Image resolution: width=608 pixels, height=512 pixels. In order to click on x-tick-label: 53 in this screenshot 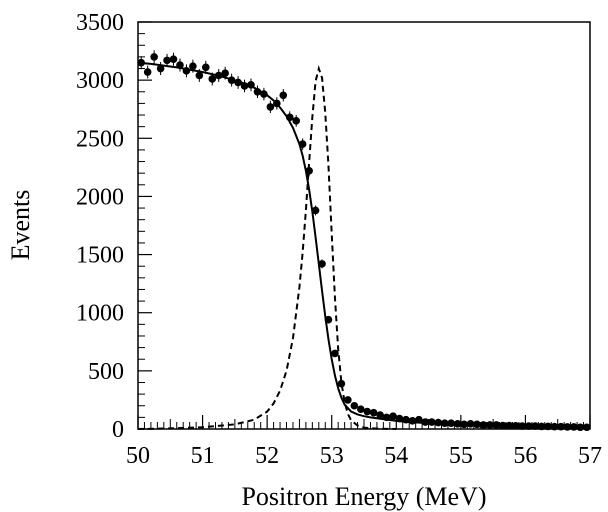, I will do `click(332, 456)`.